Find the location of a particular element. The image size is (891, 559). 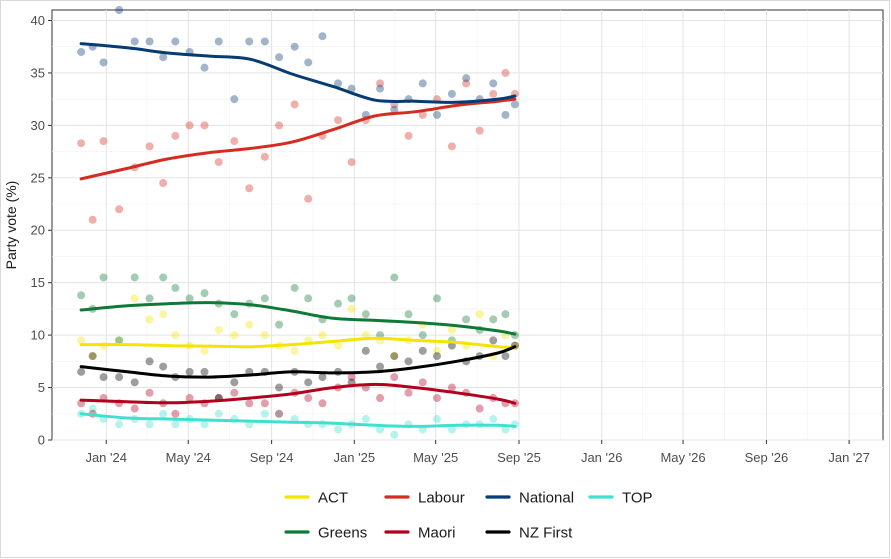

x-tick-label: May '26 is located at coordinates (682, 457).